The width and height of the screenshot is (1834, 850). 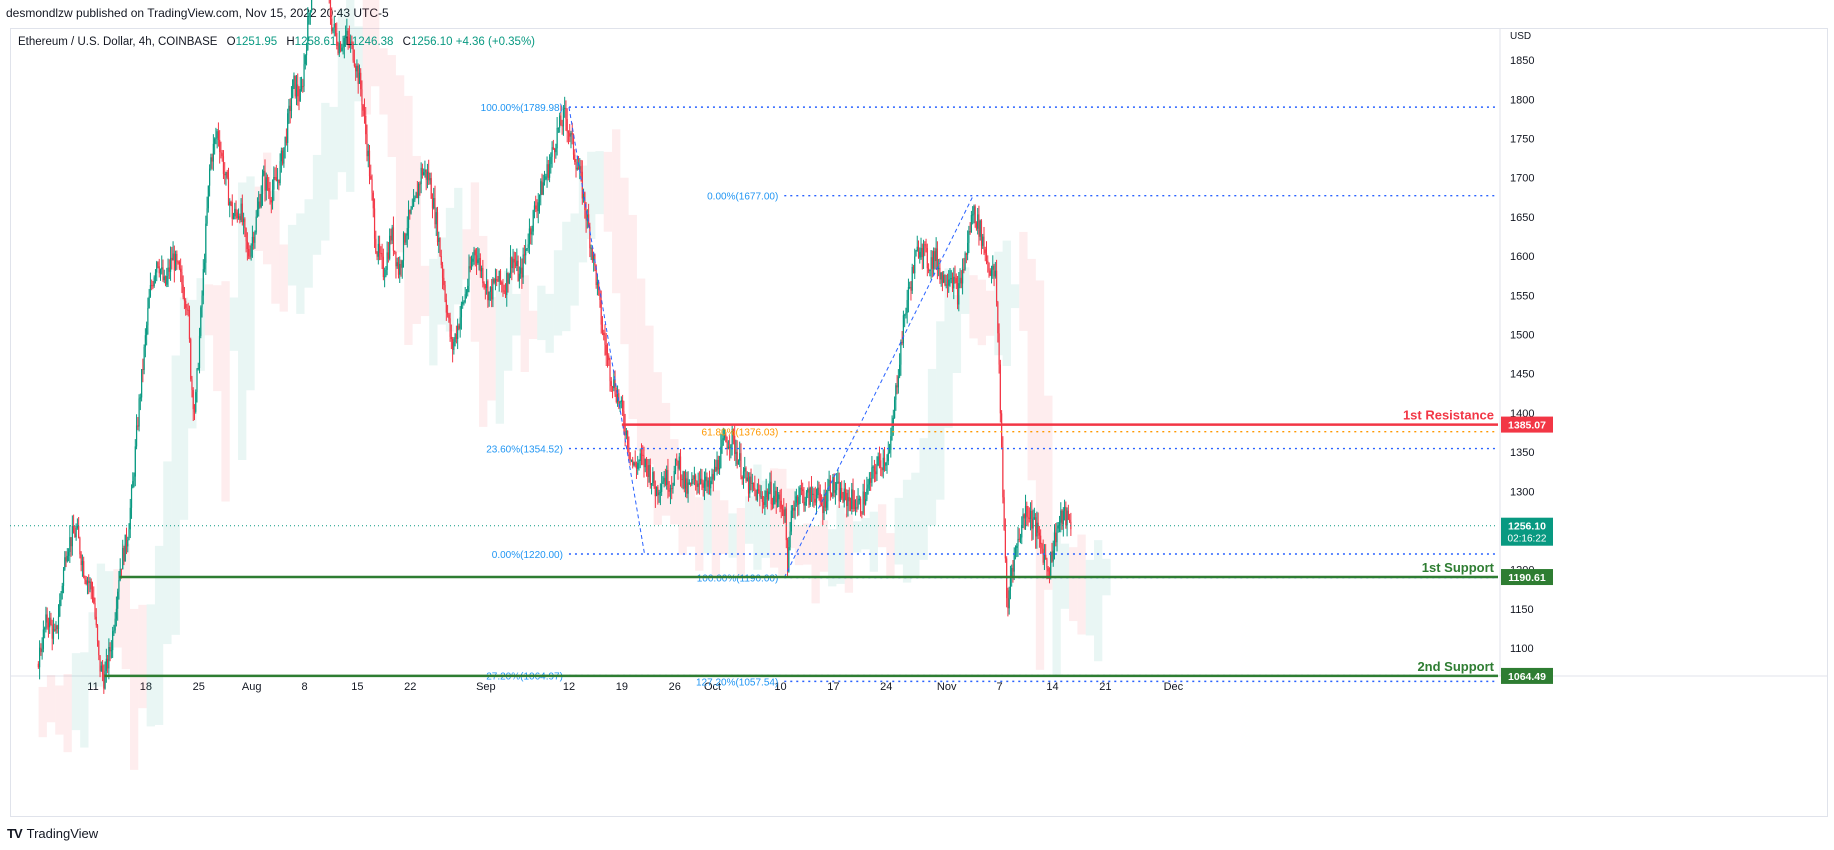 What do you see at coordinates (1000, 687) in the screenshot?
I see `x-tick-label: 7` at bounding box center [1000, 687].